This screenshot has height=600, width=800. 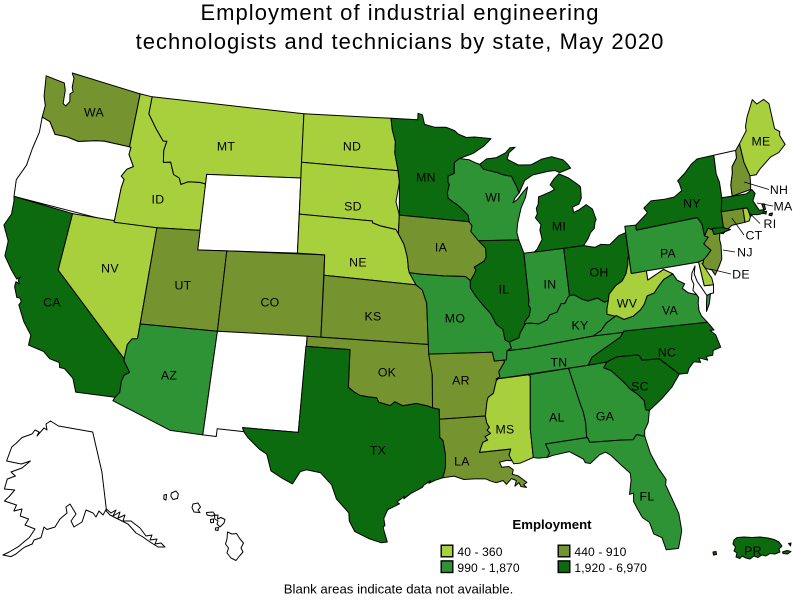 I want to click on svg-text: NV, so click(x=110, y=269).